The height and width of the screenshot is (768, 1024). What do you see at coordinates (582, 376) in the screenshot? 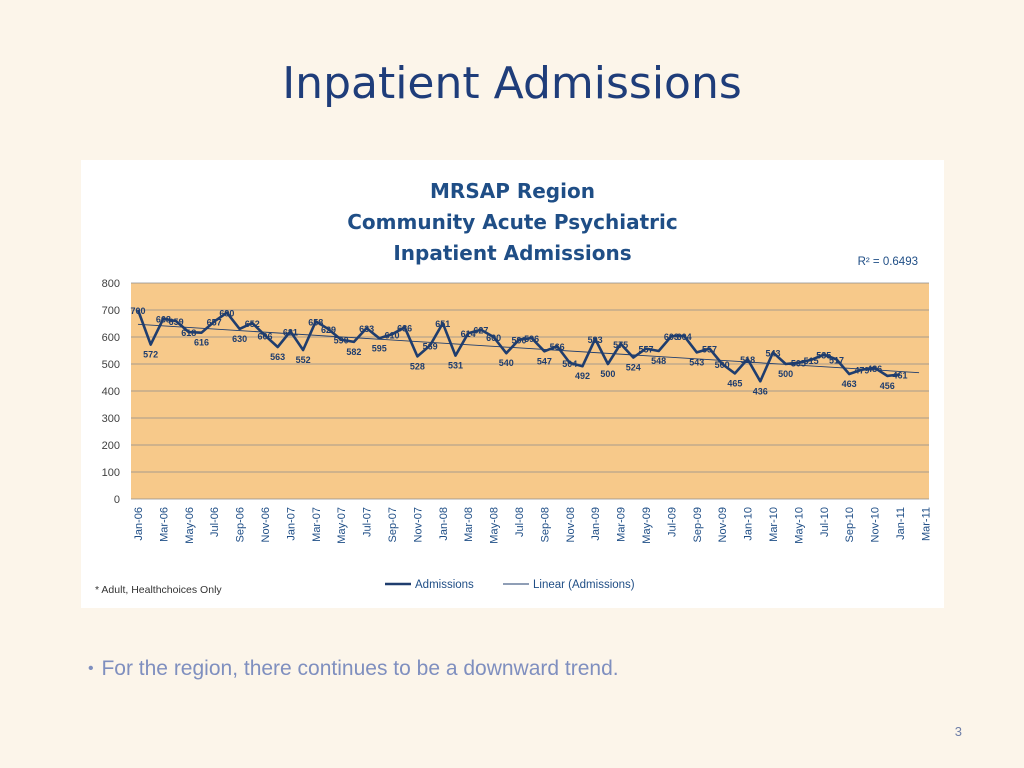
I see `data-label: 492` at bounding box center [582, 376].